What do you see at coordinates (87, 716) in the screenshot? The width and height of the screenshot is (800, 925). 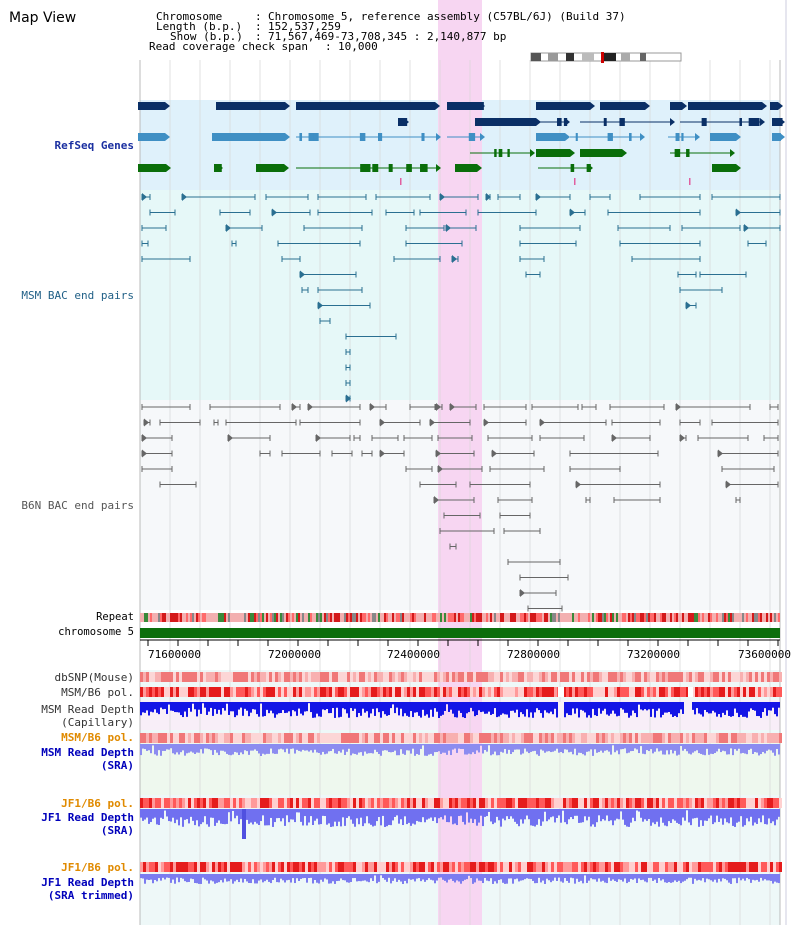 I see `track-label-msm-depth-capillary: MSM Read Depth (Capillary)` at bounding box center [87, 716].